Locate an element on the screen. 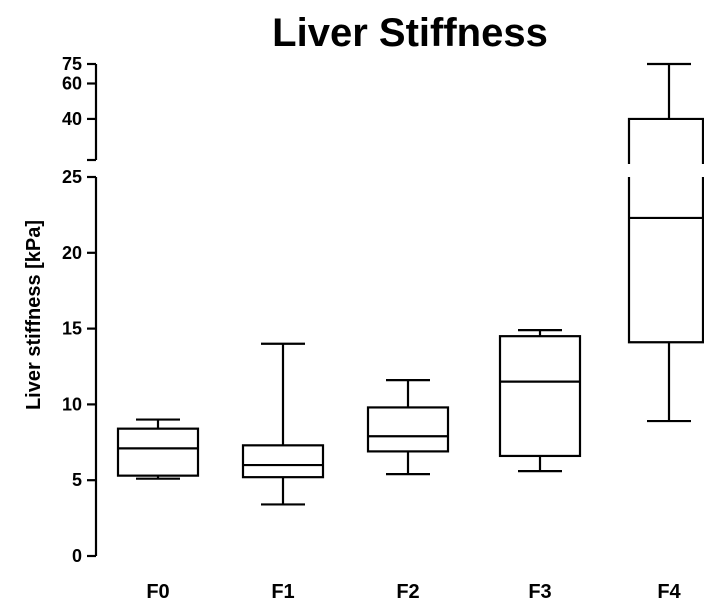 Image resolution: width=704 pixels, height=605 pixels. y-tick-label: 20 is located at coordinates (72, 253).